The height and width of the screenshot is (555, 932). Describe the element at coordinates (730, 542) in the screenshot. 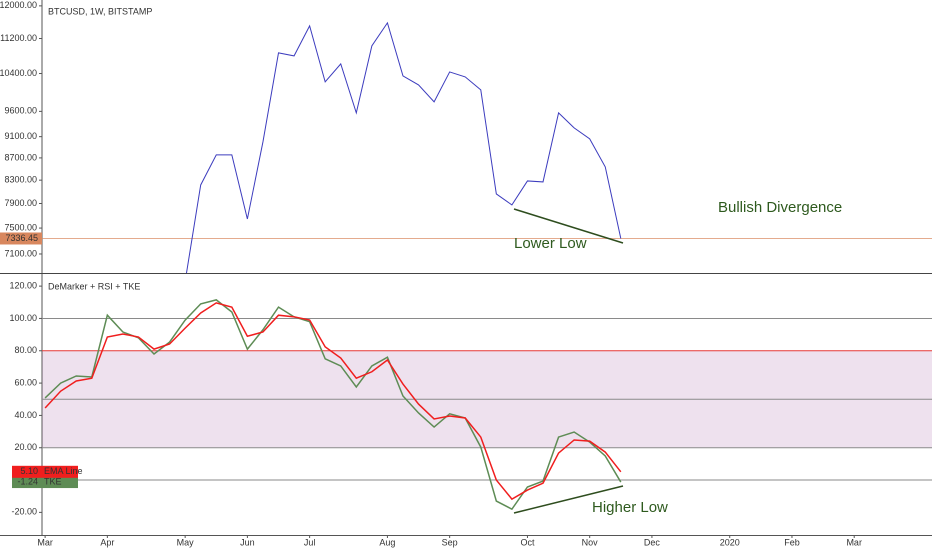

I see `x-tick-label: 2020` at that location.